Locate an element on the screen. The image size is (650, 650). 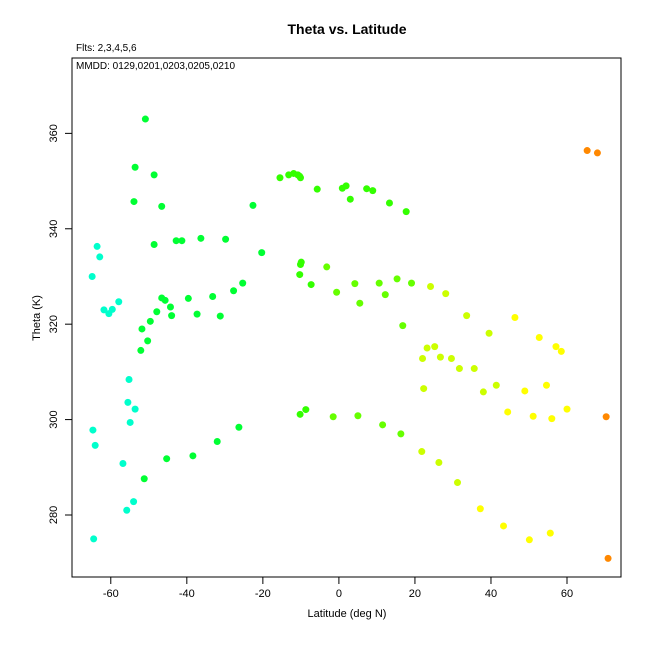
x-tick-label: -40 is located at coordinates (187, 594).